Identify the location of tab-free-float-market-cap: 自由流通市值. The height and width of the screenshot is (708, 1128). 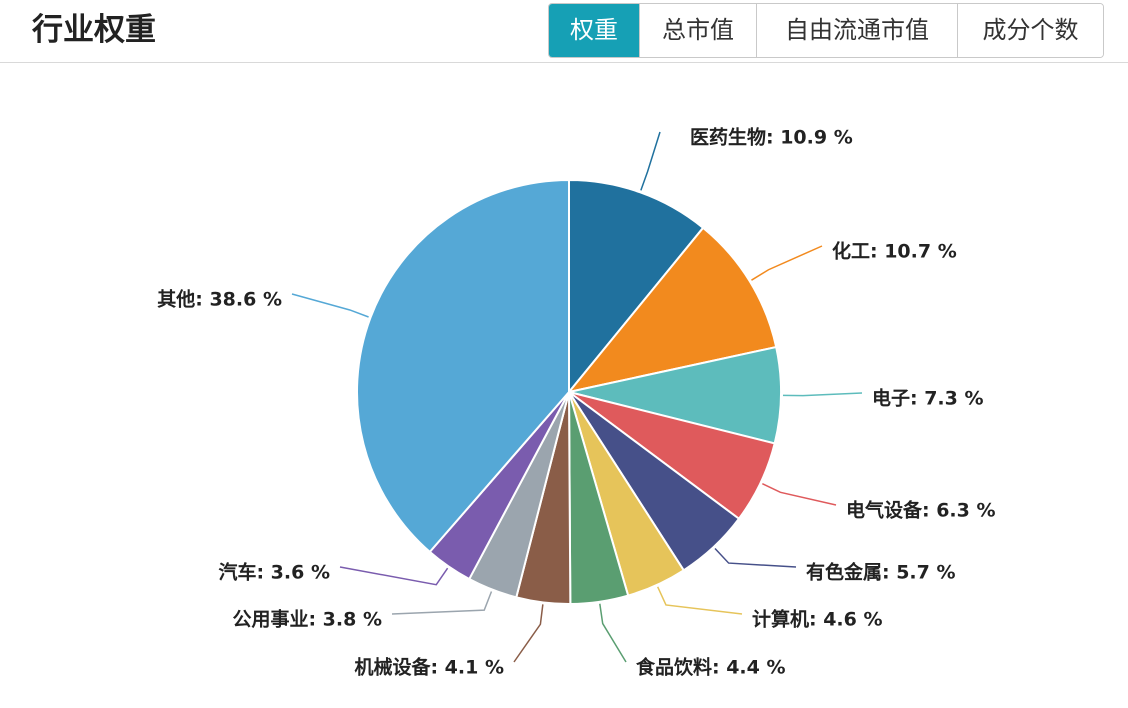
(856, 30).